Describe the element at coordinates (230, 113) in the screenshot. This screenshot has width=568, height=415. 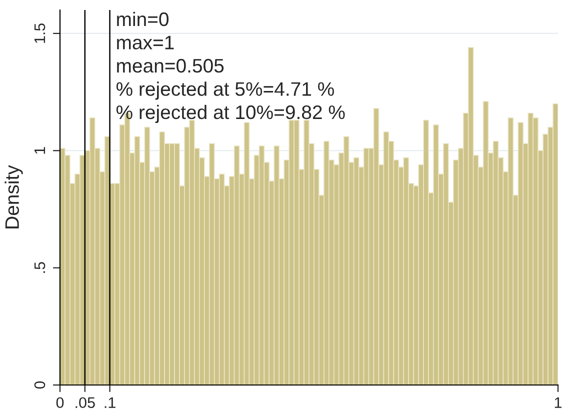
I see `annotation: % rejected at 10%=9.82 %` at that location.